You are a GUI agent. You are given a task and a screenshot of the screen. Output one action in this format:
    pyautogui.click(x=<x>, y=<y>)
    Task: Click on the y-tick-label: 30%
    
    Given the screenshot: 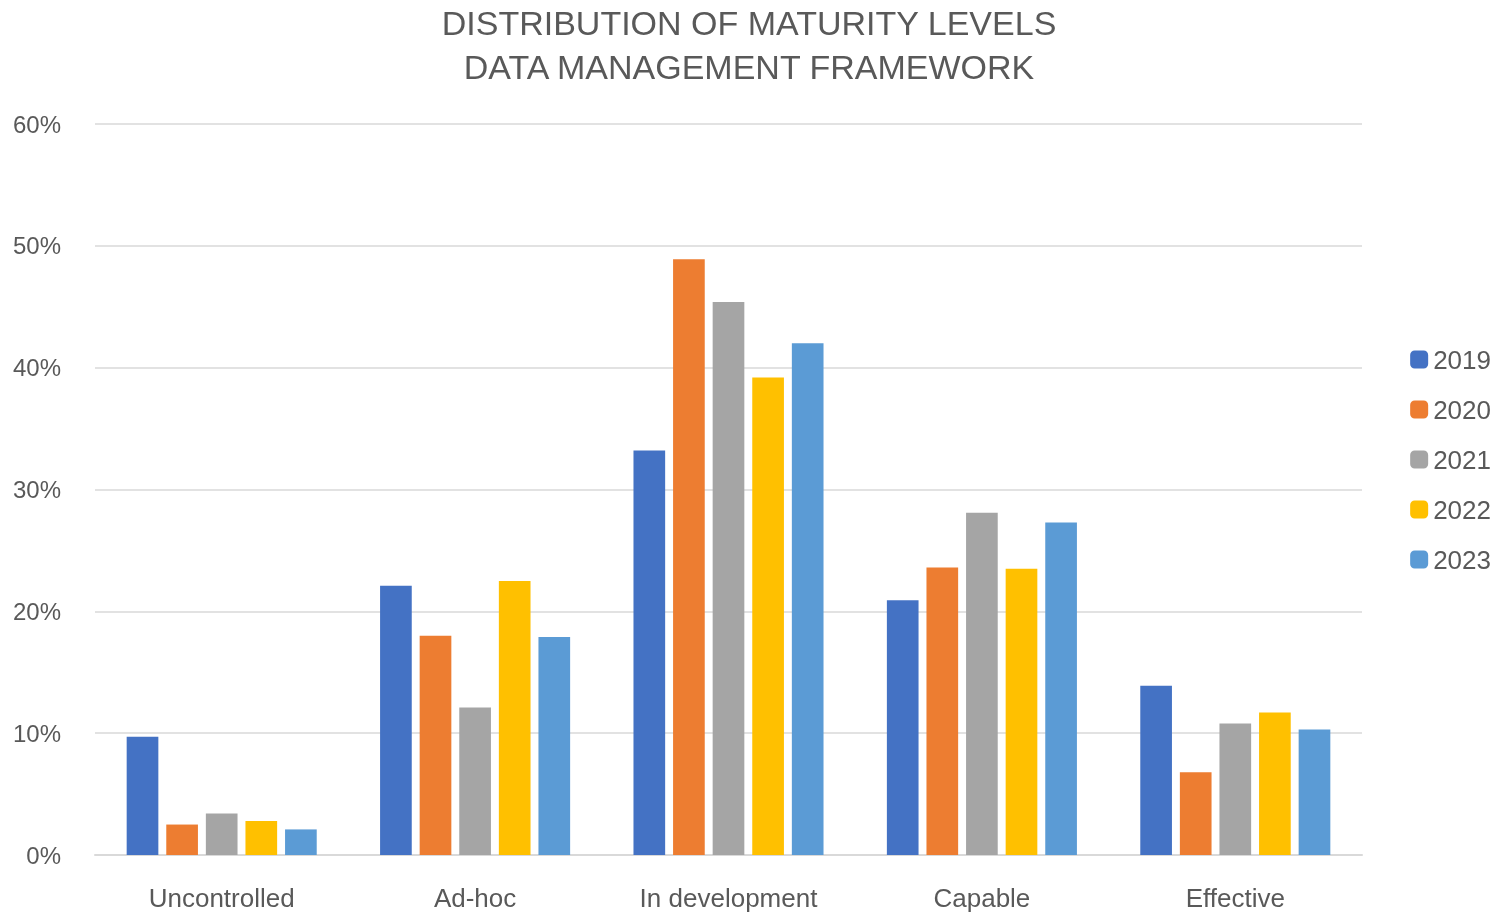 What is the action you would take?
    pyautogui.click(x=36, y=489)
    